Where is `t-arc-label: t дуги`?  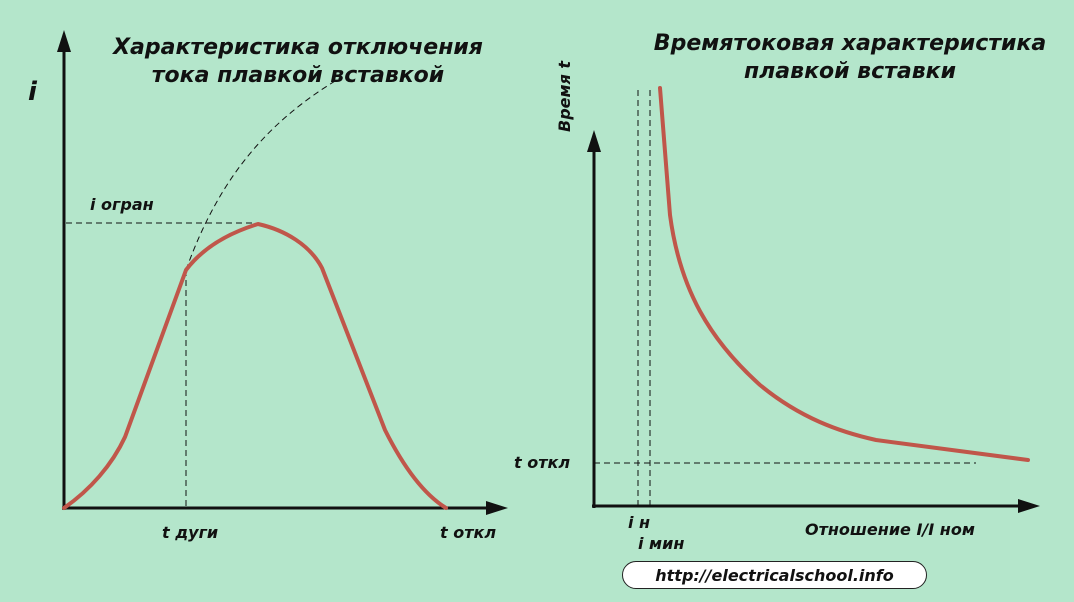
t-arc-label: t дуги is located at coordinates (190, 532).